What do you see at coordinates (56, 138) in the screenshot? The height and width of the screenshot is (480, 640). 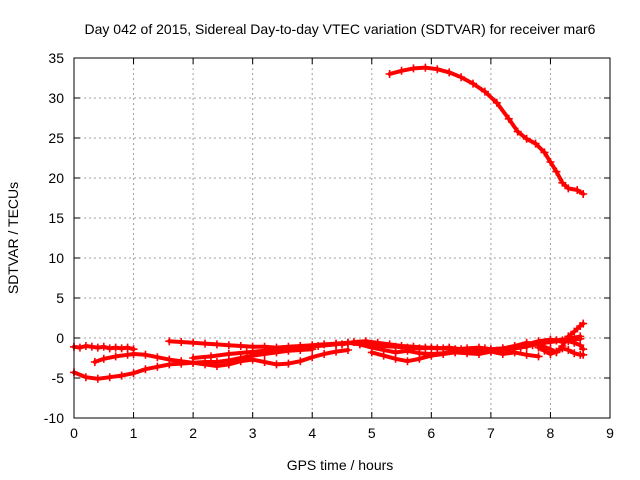 I see `y-tick-label: 25` at bounding box center [56, 138].